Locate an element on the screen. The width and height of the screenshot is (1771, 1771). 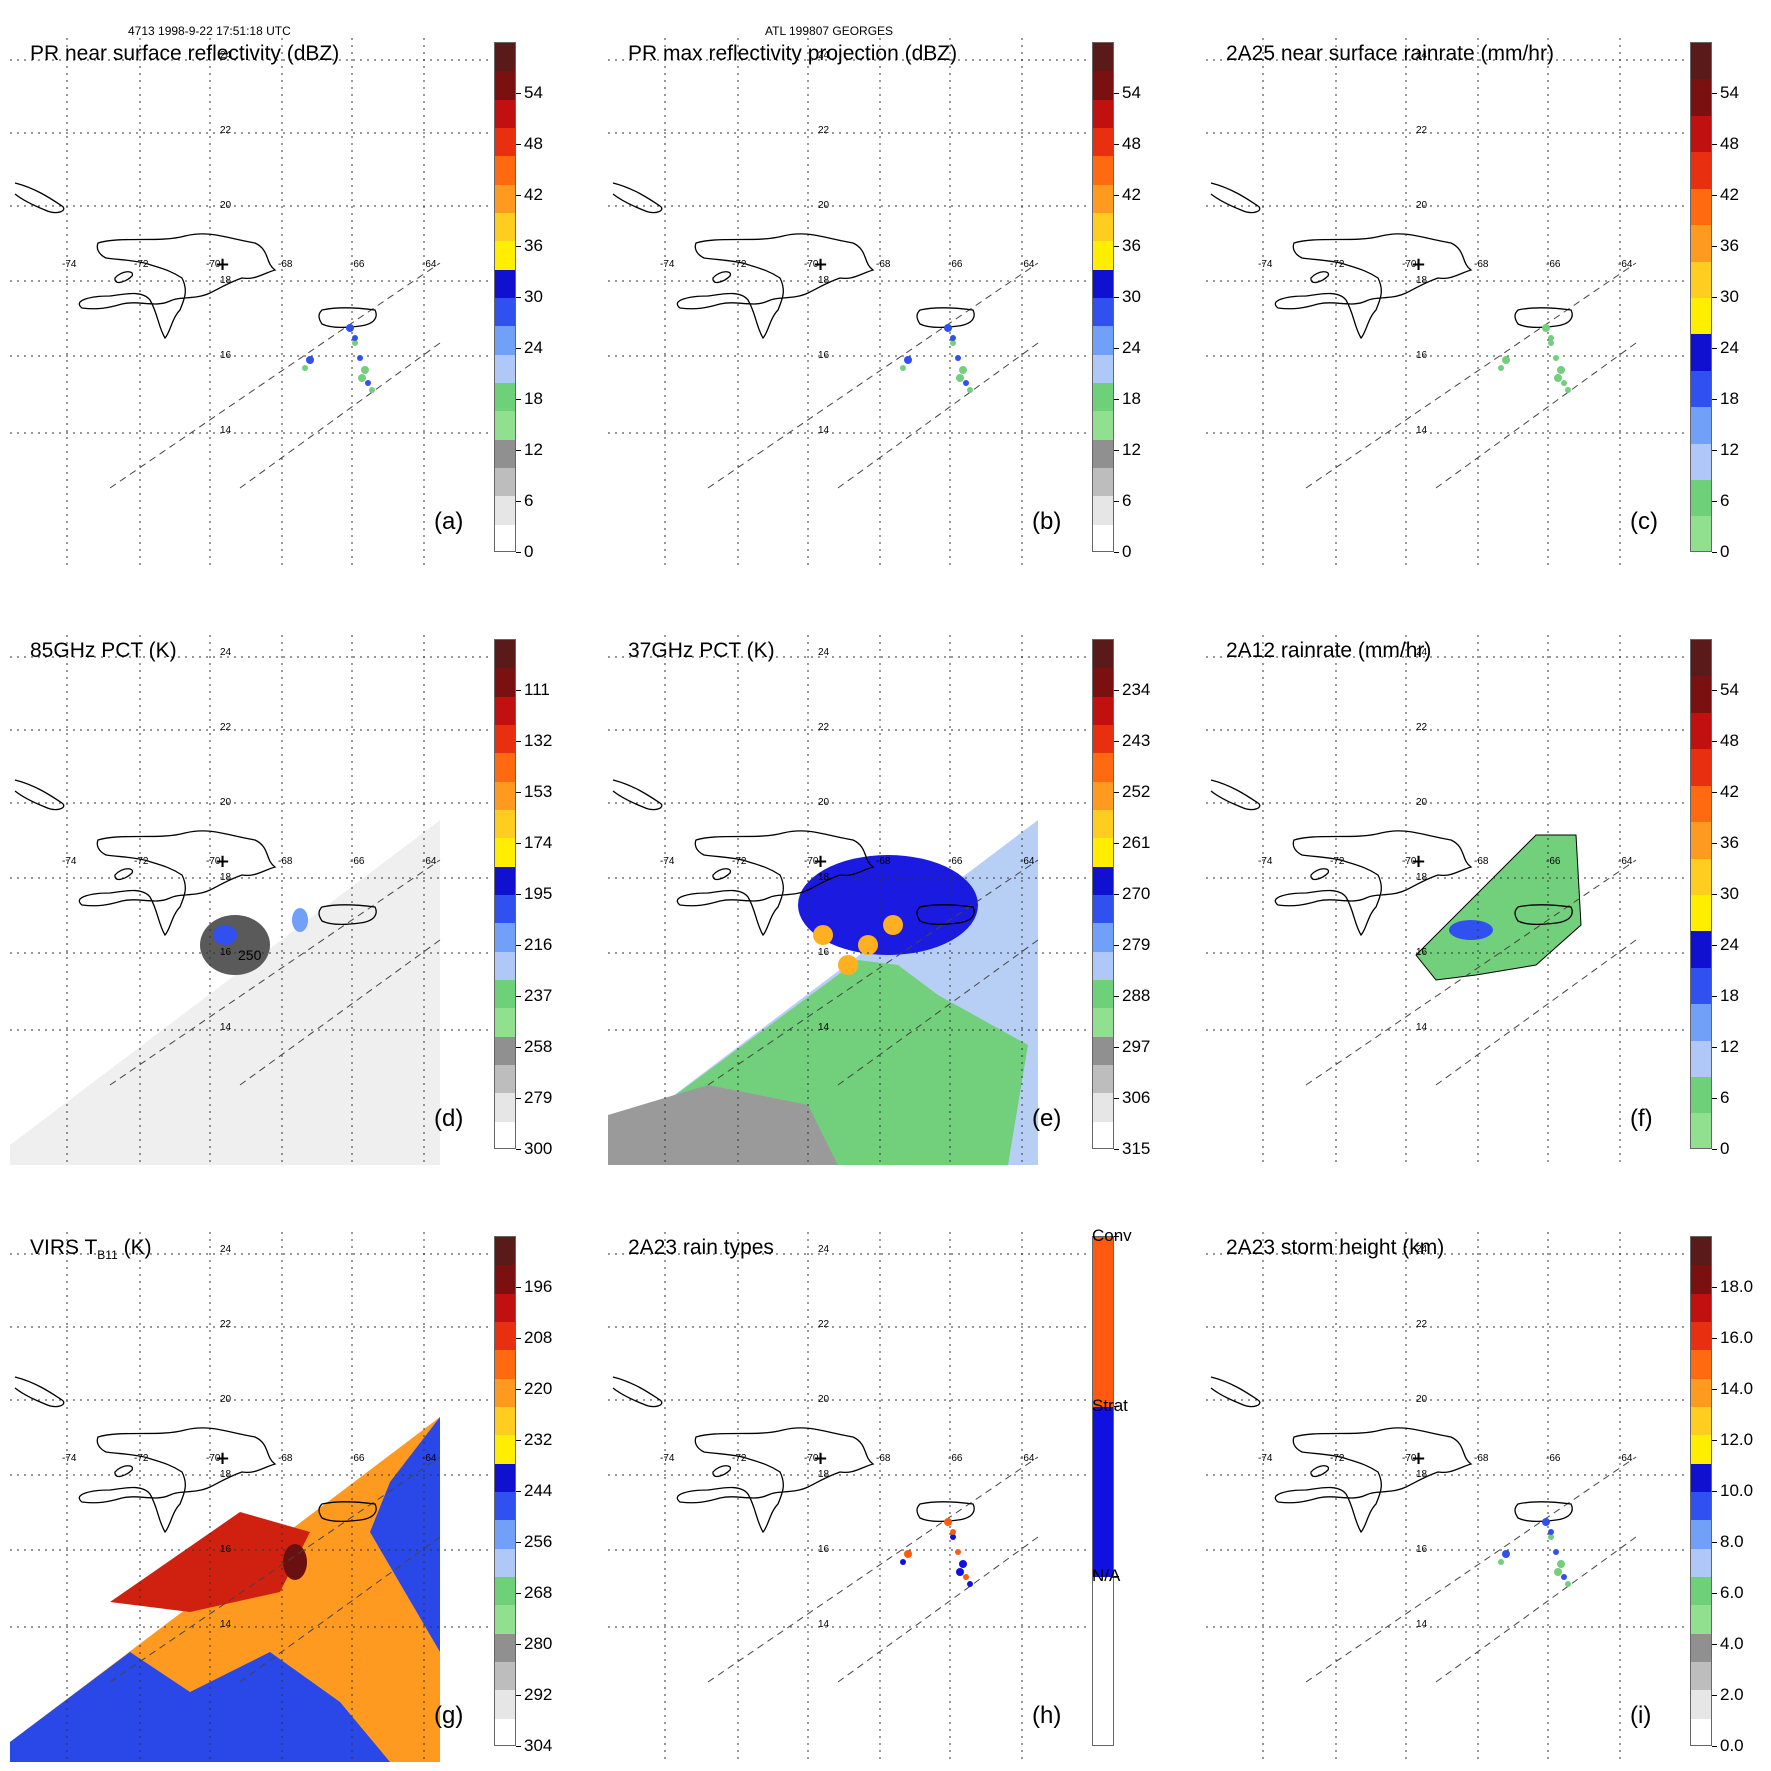
storm-center-marker: + is located at coordinates (1418, 1458).